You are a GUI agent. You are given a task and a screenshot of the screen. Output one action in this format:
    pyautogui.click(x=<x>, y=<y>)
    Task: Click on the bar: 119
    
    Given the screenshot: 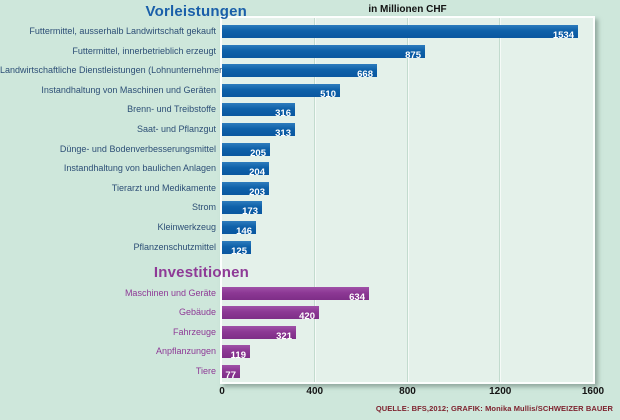 What is the action you would take?
    pyautogui.click(x=236, y=353)
    